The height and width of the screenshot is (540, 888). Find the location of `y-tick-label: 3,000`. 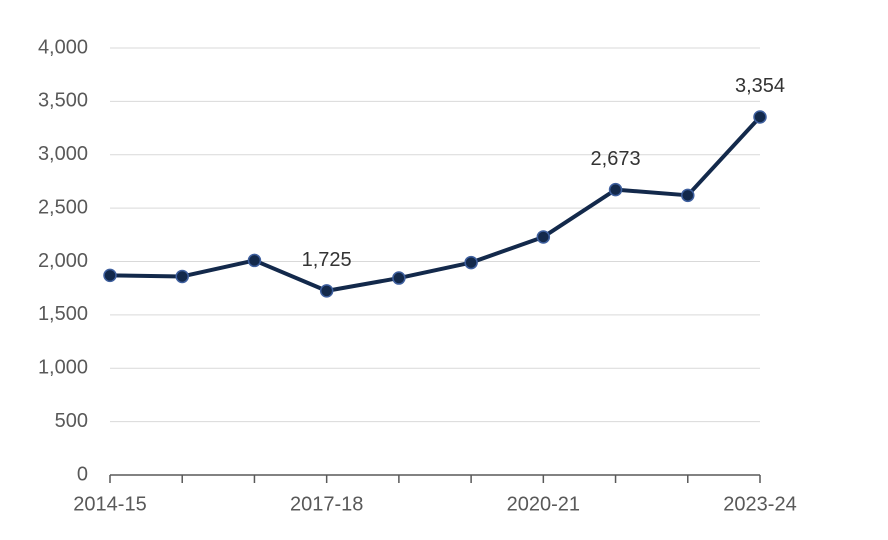

y-tick-label: 3,000 is located at coordinates (63, 154).